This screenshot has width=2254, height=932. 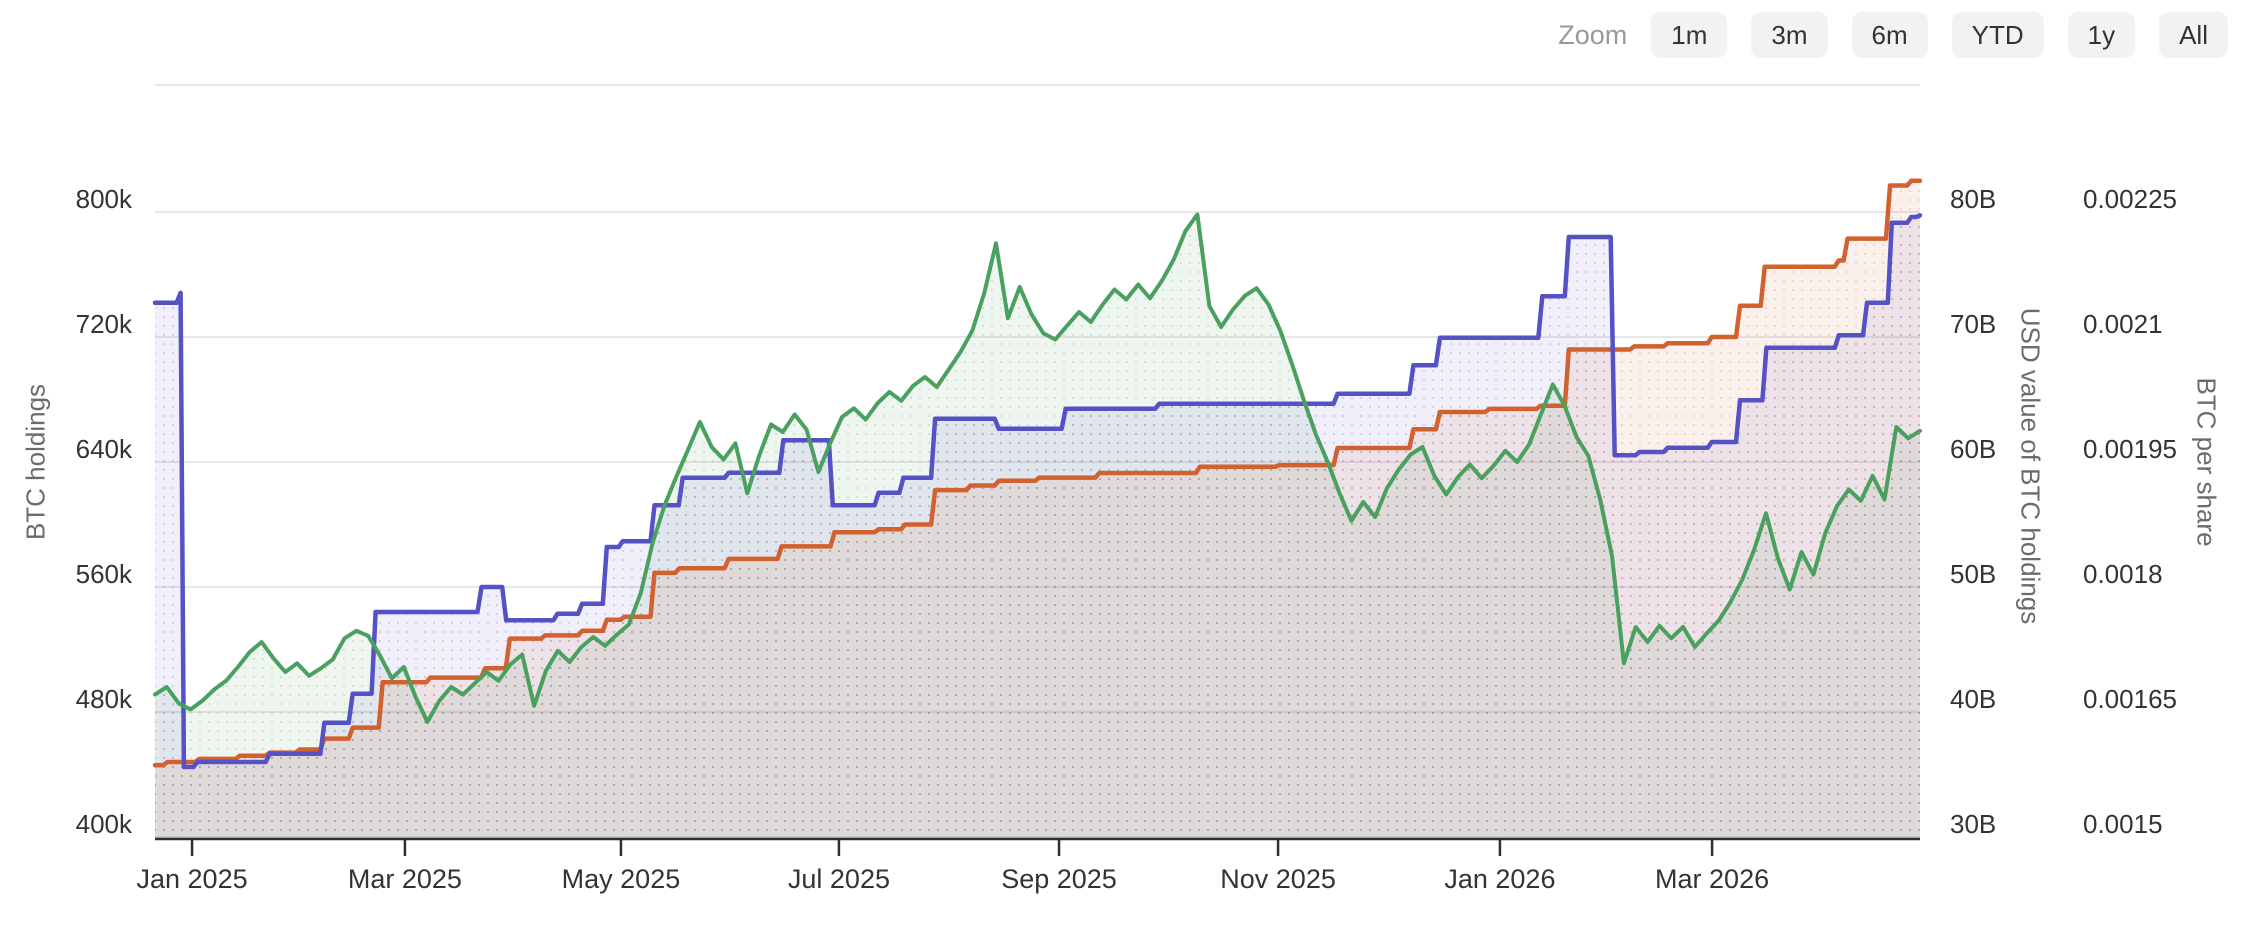 I want to click on y-axis-label-usd: 40B, so click(x=1973, y=699).